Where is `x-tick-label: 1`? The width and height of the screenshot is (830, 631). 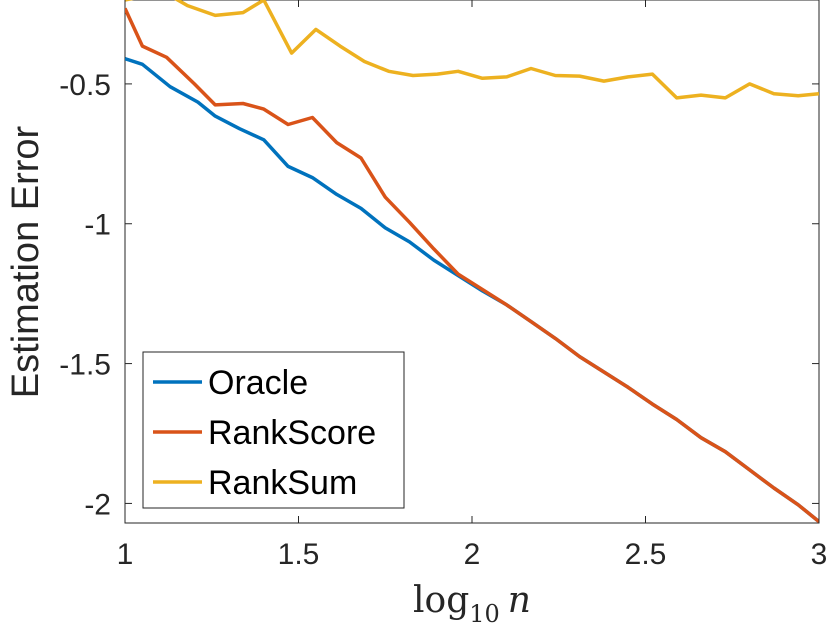 x-tick-label: 1 is located at coordinates (125, 554).